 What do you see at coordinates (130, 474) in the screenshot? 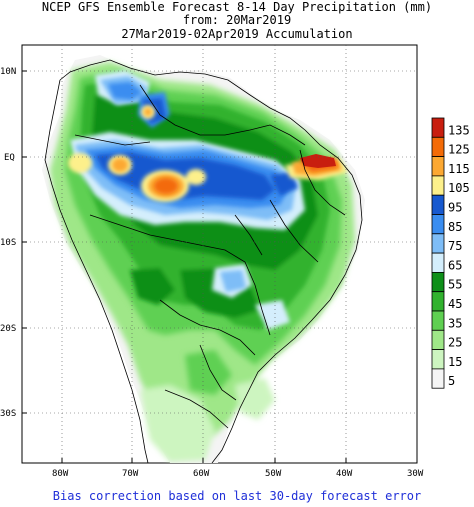
I see `lon-label: 70W` at bounding box center [130, 474].